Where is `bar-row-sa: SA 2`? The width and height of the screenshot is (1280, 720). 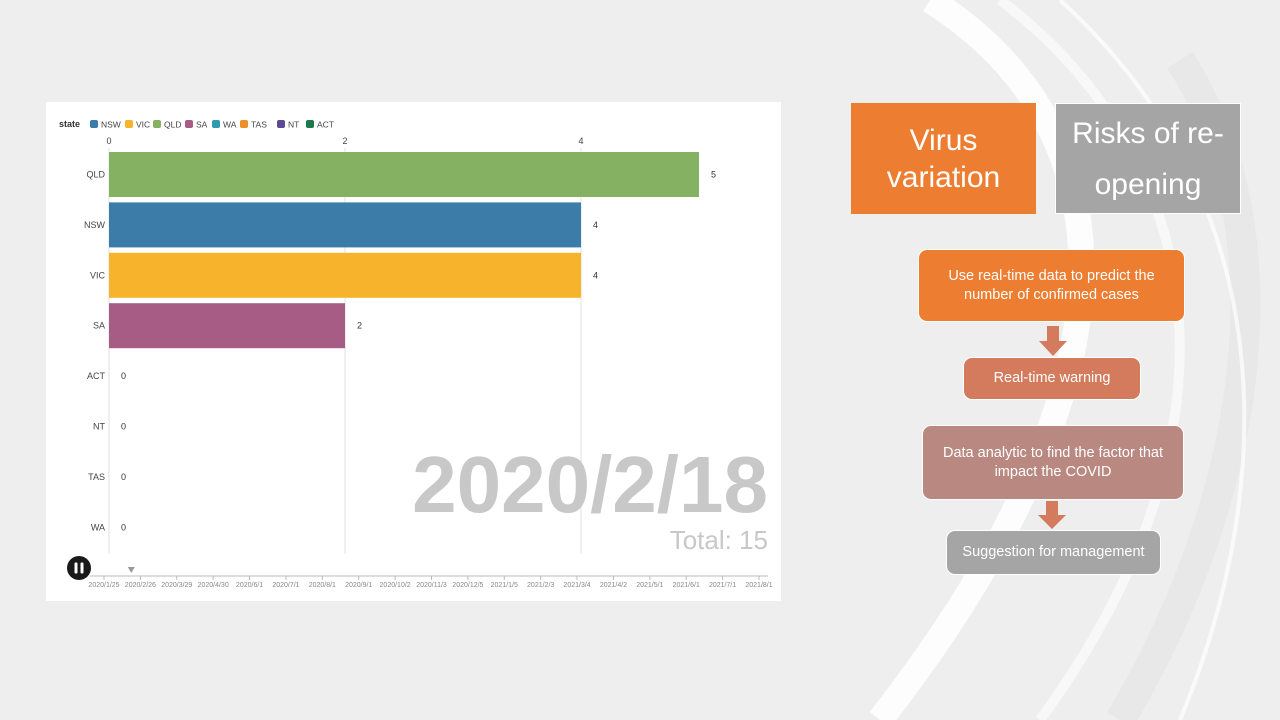
bar-row-sa: SA 2 is located at coordinates (227, 326).